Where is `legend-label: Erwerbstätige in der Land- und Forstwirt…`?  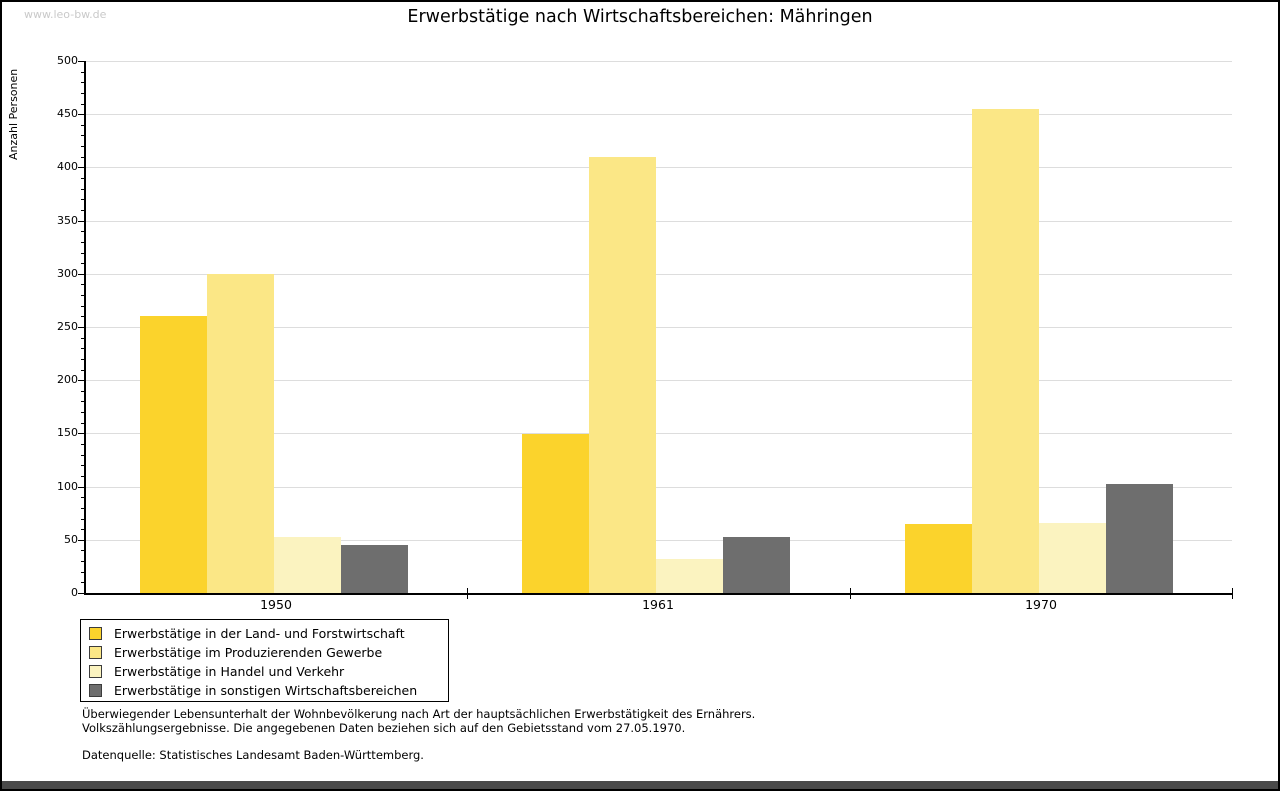 legend-label: Erwerbstätige in der Land- und Forstwirt… is located at coordinates (259, 633).